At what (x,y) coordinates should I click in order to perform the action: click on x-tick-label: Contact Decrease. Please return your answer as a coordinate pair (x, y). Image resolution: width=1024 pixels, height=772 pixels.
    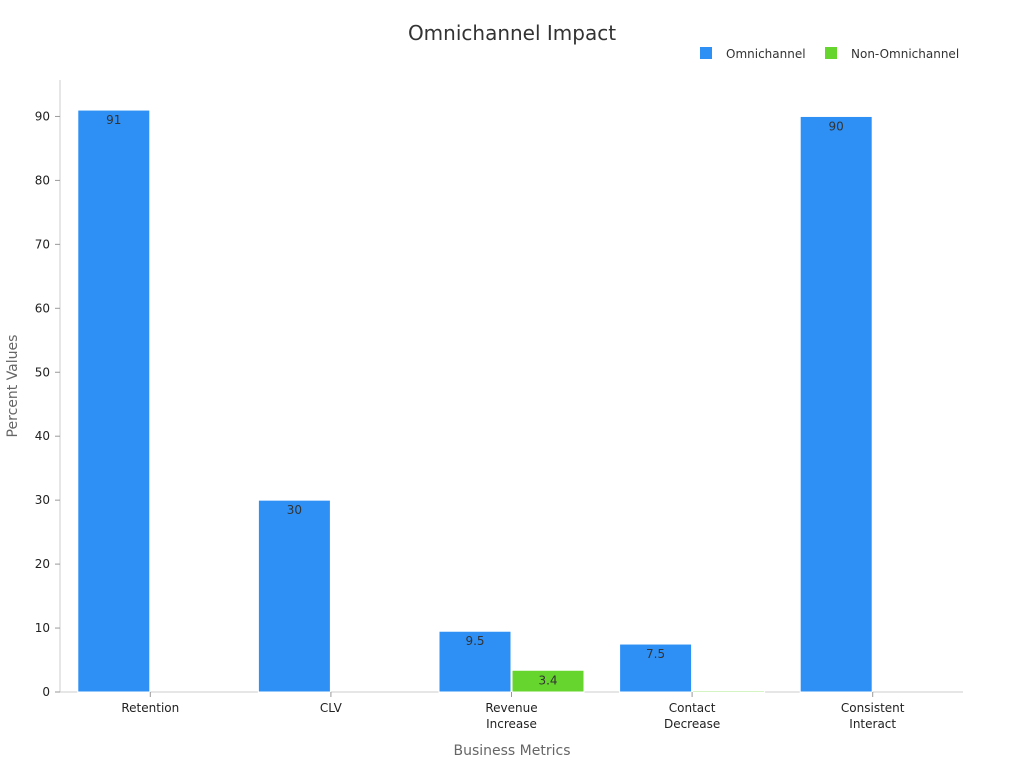
    Looking at the image, I should click on (692, 716).